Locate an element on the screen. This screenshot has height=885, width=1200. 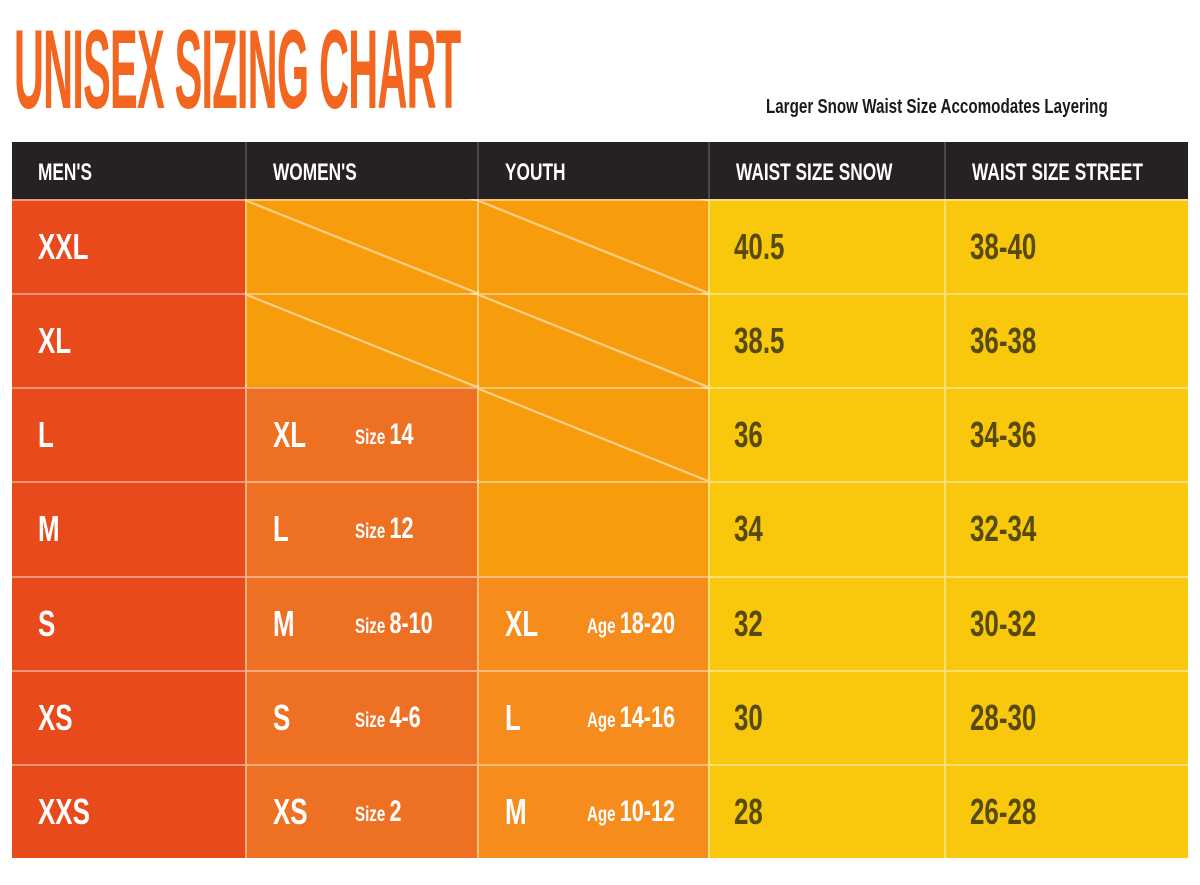
youth-size-cell: L Age 14-16 is located at coordinates (592, 716).